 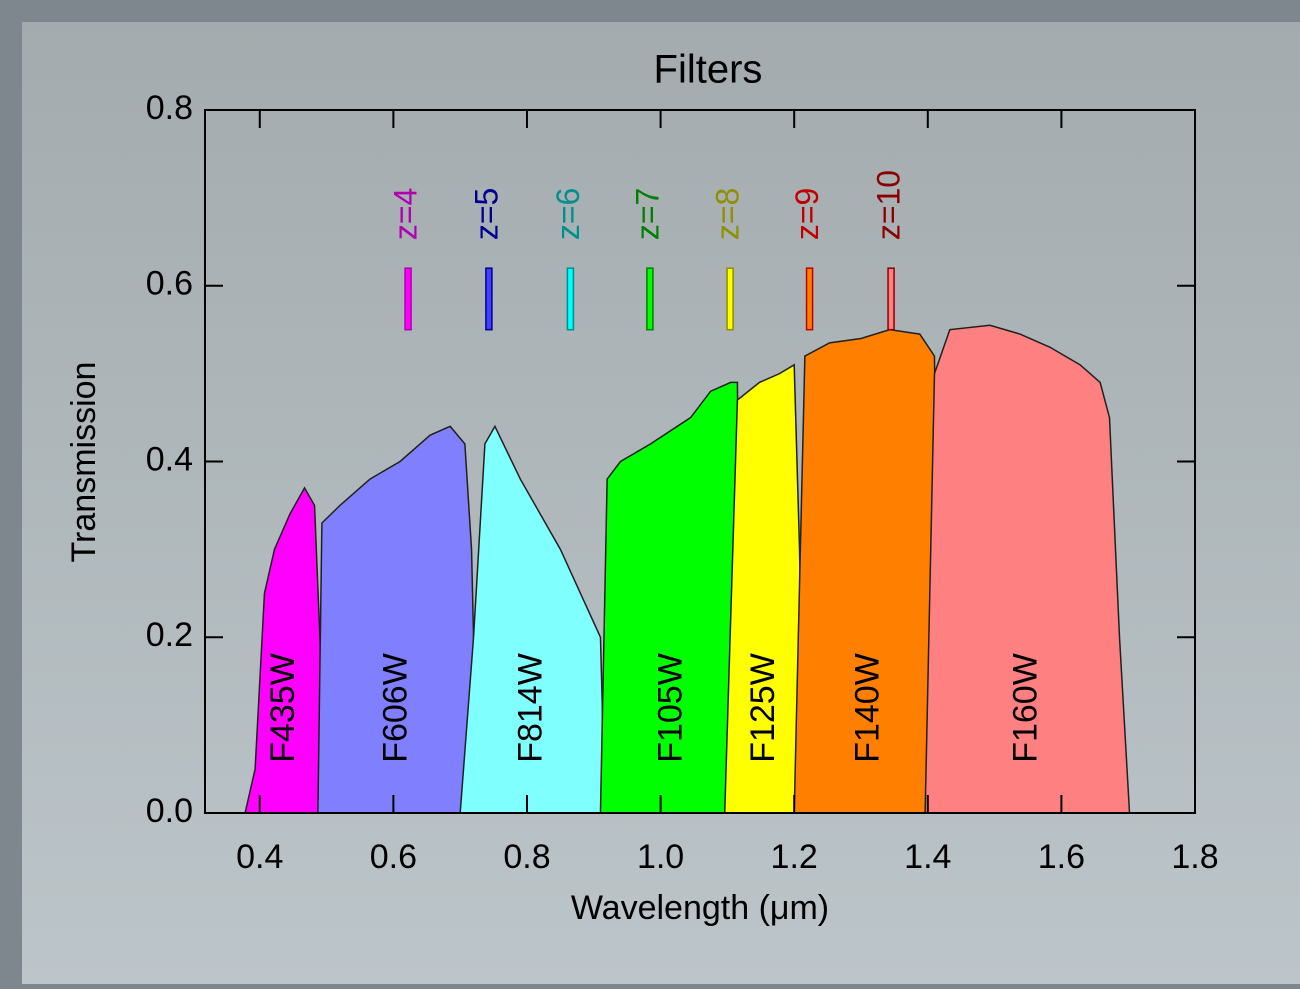 What do you see at coordinates (1027, 569) in the screenshot?
I see `filter-curve` at bounding box center [1027, 569].